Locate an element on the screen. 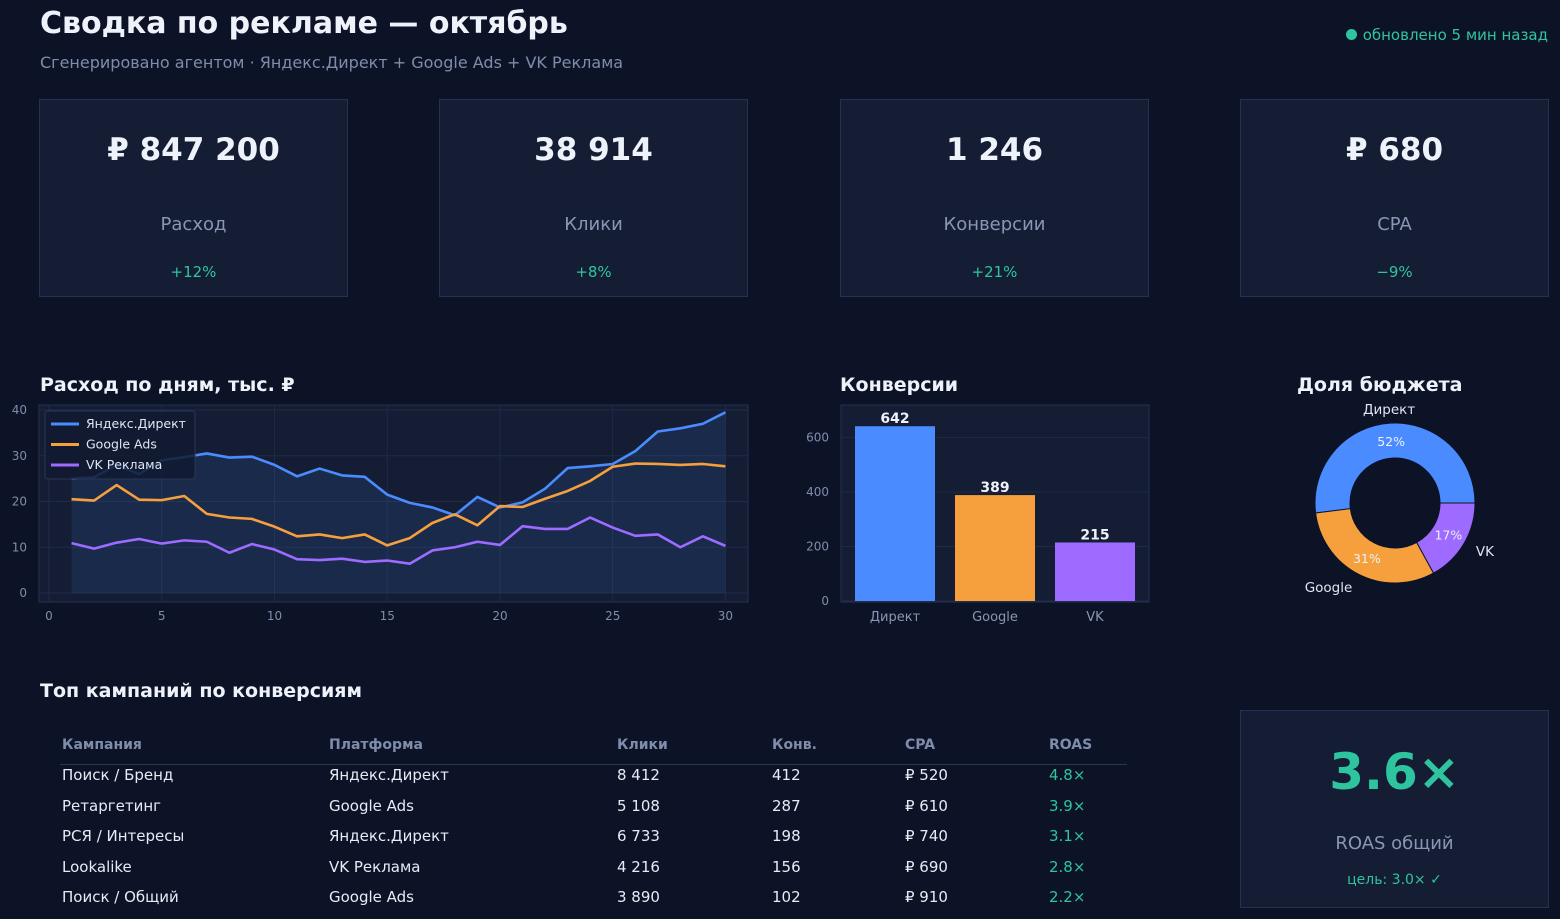 The width and height of the screenshot is (1560, 919). legend-box is located at coordinates (120, 445).